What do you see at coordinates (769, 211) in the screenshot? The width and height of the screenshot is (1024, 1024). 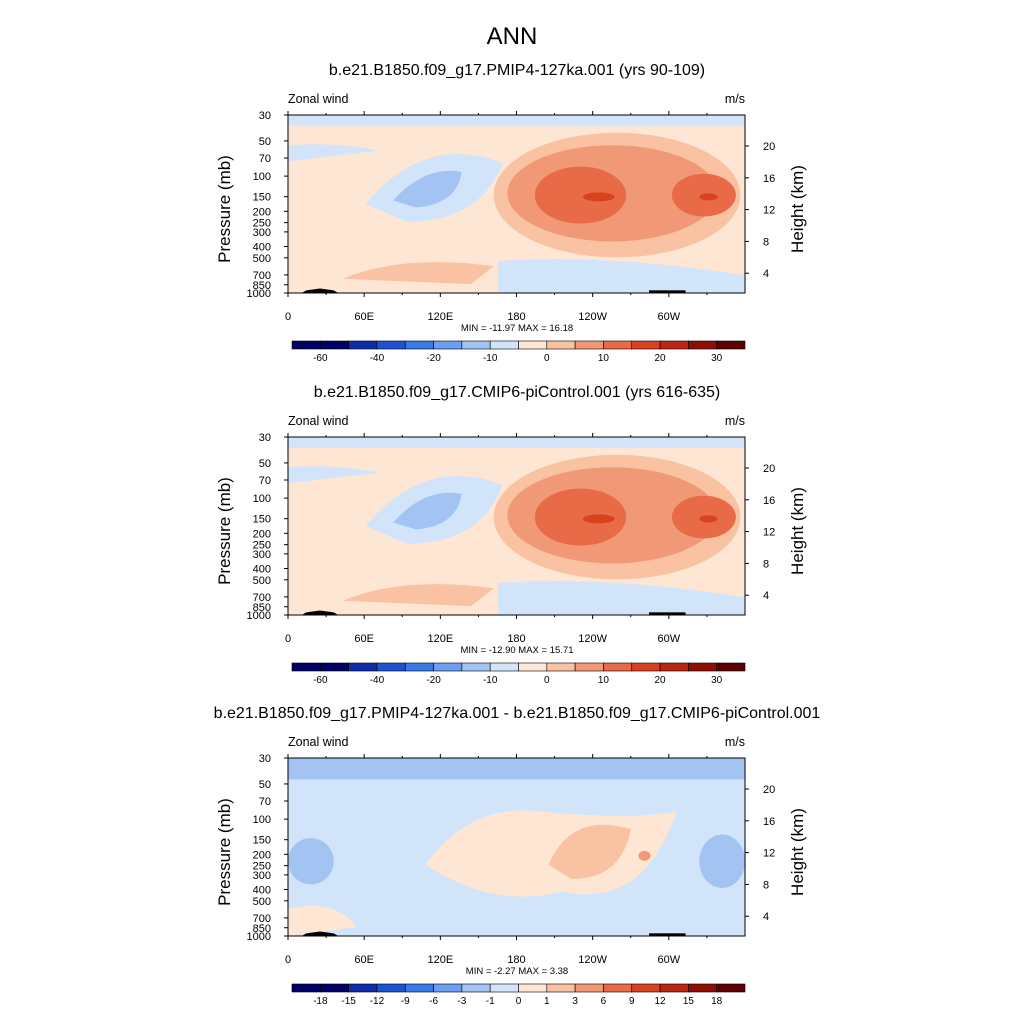 I see `y-right-tick-label: 12` at bounding box center [769, 211].